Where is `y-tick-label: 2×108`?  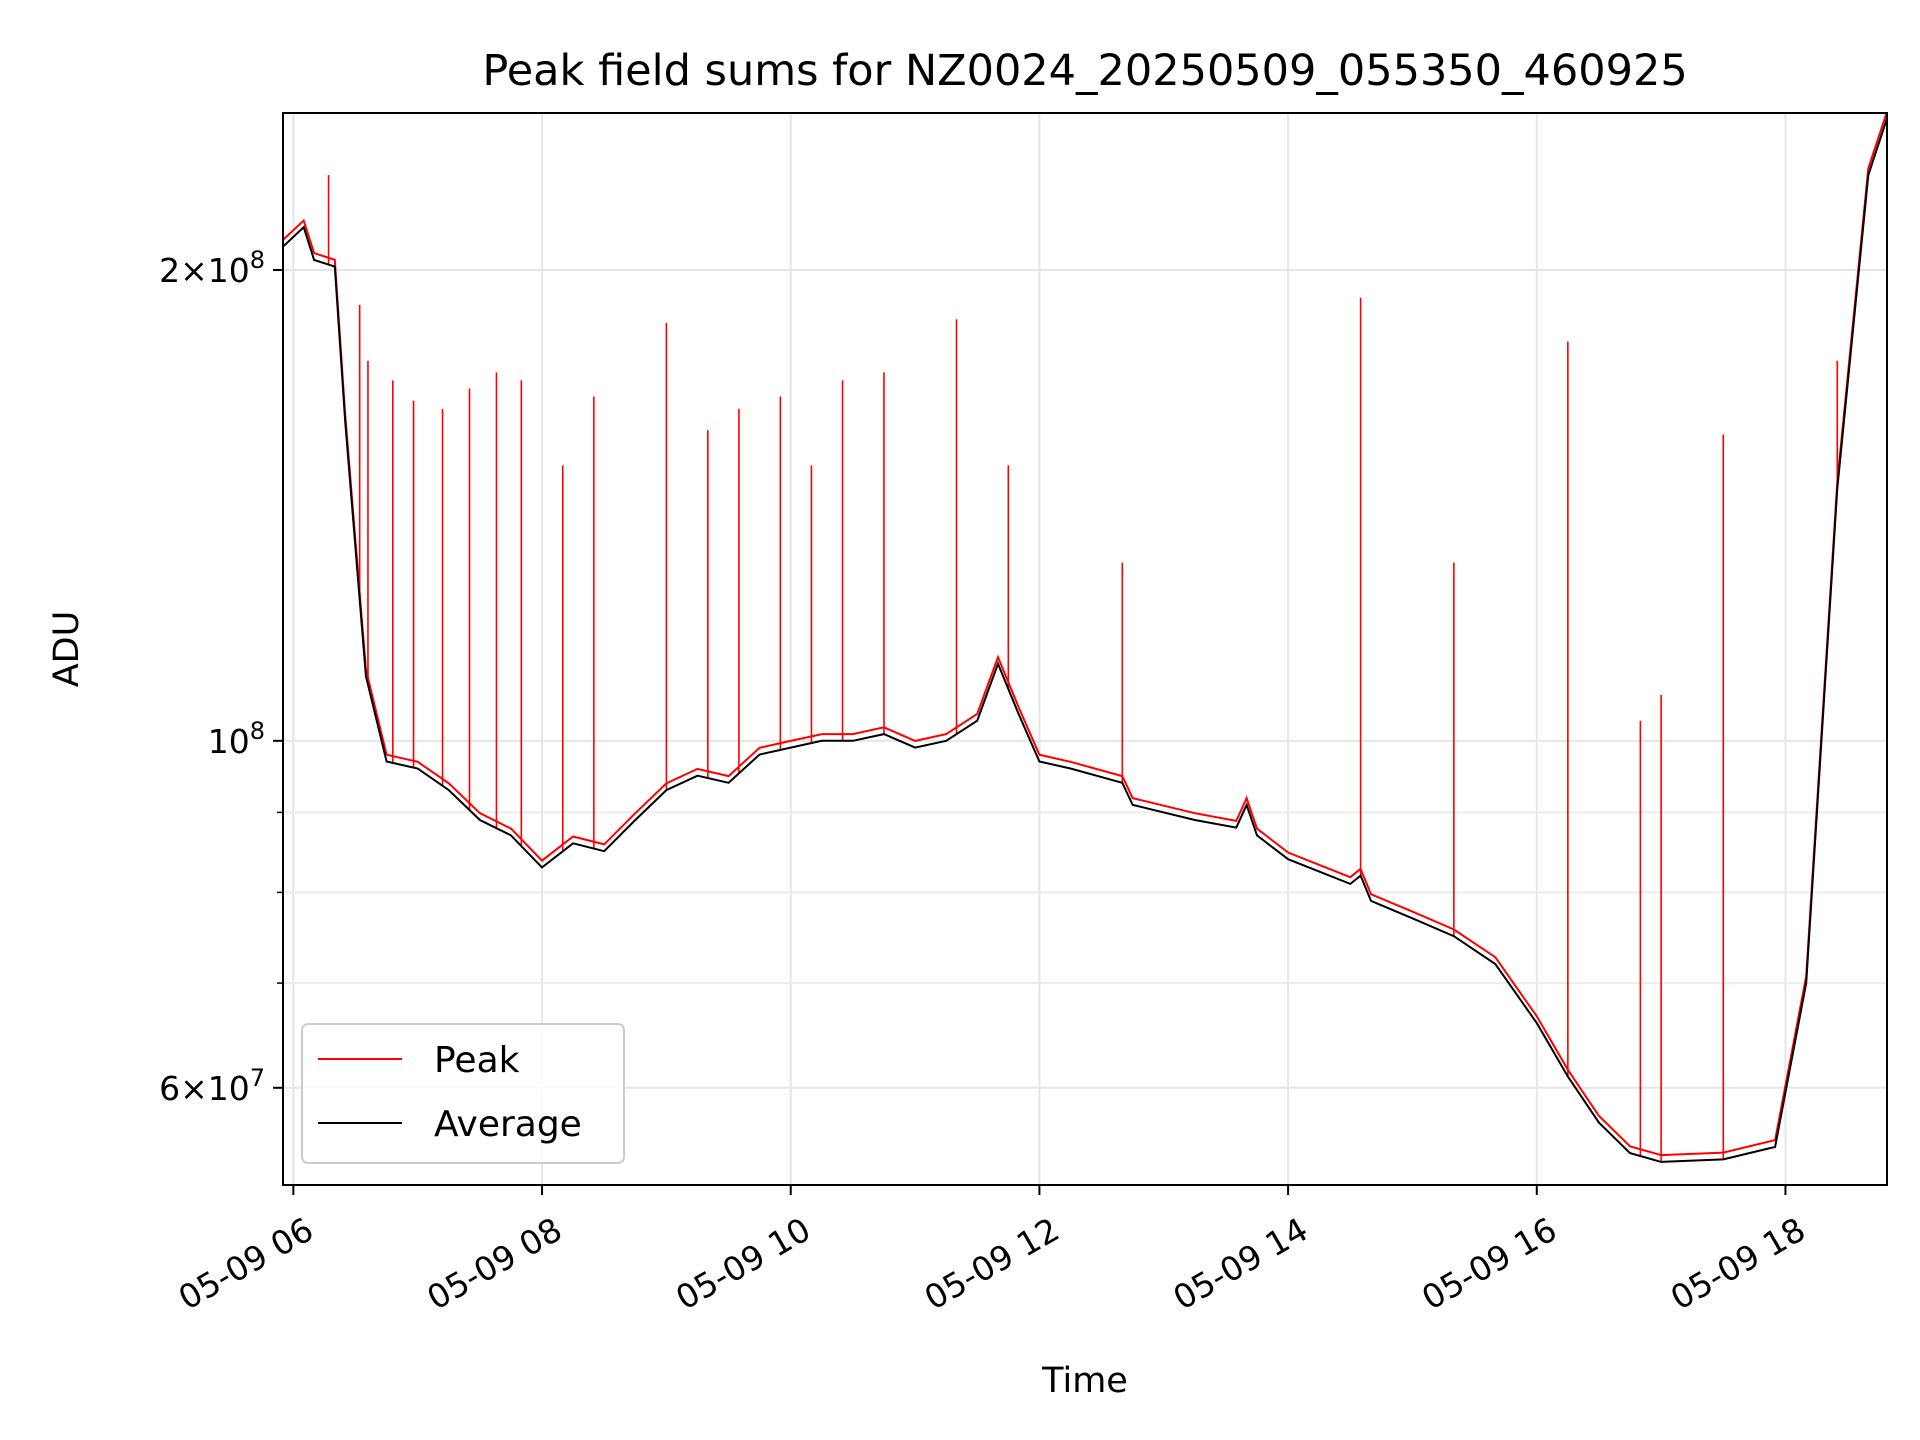
y-tick-label: 2×108 is located at coordinates (212, 268).